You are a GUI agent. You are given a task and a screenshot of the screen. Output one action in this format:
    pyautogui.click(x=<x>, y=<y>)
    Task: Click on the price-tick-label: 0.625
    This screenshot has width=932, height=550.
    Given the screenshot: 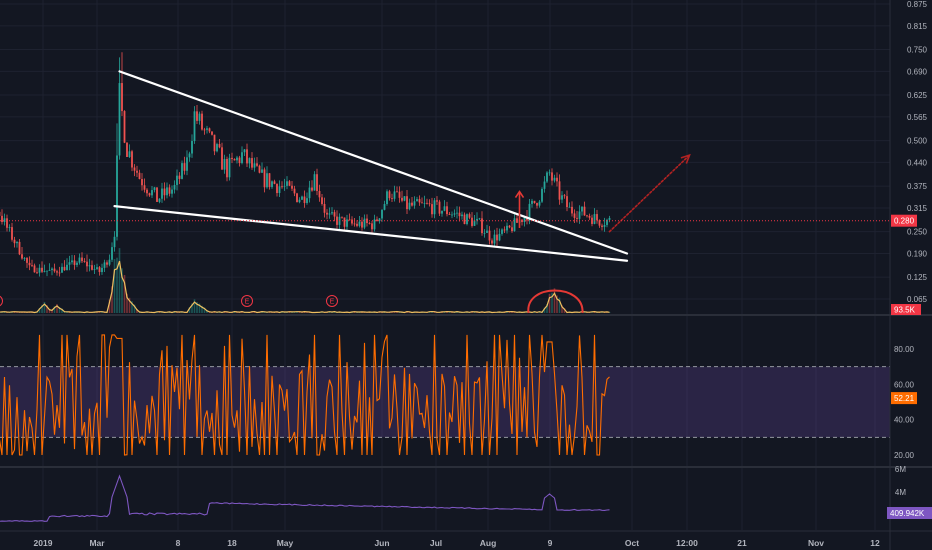 What is the action you would take?
    pyautogui.click(x=917, y=95)
    